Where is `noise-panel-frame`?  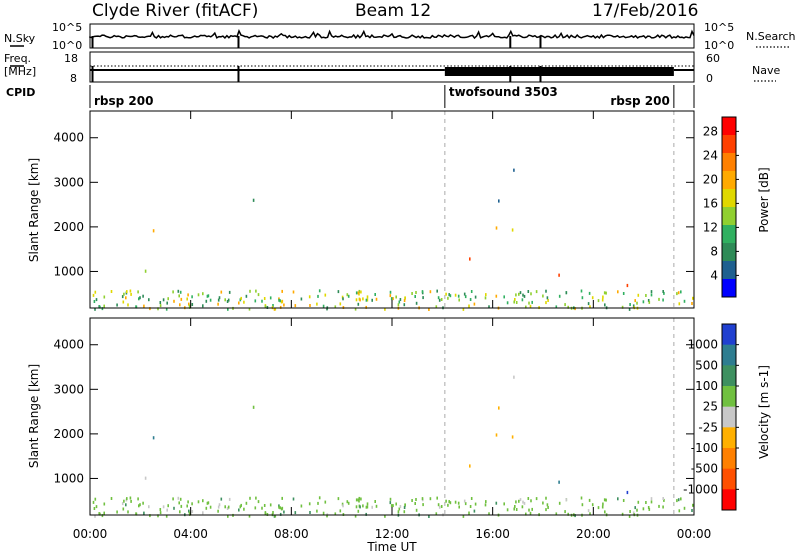 noise-panel-frame is located at coordinates (392, 36).